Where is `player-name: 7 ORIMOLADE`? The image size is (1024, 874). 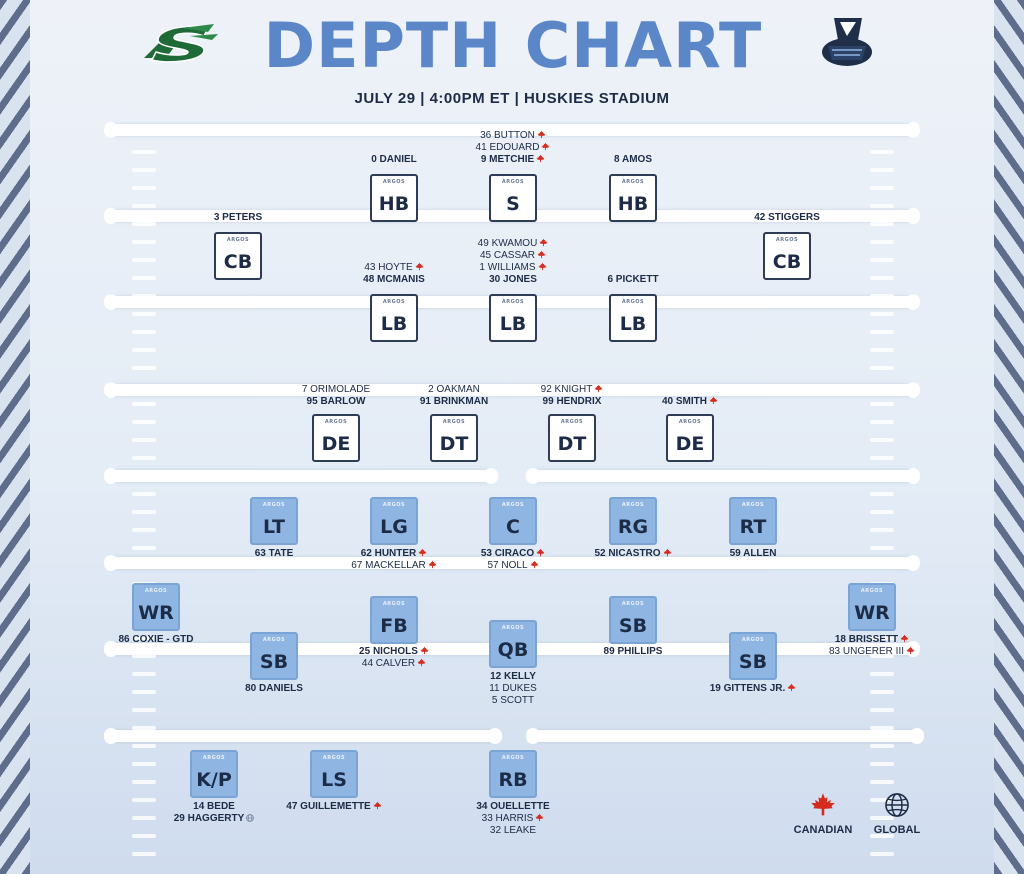 player-name: 7 ORIMOLADE is located at coordinates (336, 390).